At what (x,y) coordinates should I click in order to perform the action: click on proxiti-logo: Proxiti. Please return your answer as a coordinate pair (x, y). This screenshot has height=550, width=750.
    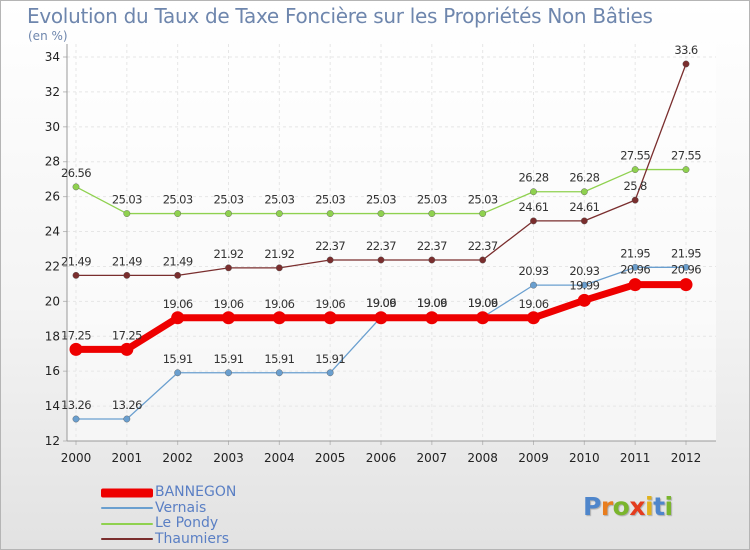
    Looking at the image, I should click on (628, 506).